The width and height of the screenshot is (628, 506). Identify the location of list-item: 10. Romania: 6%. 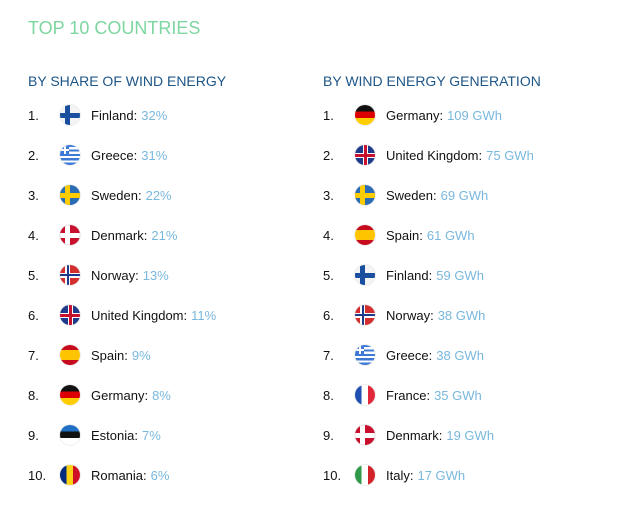
(127, 475).